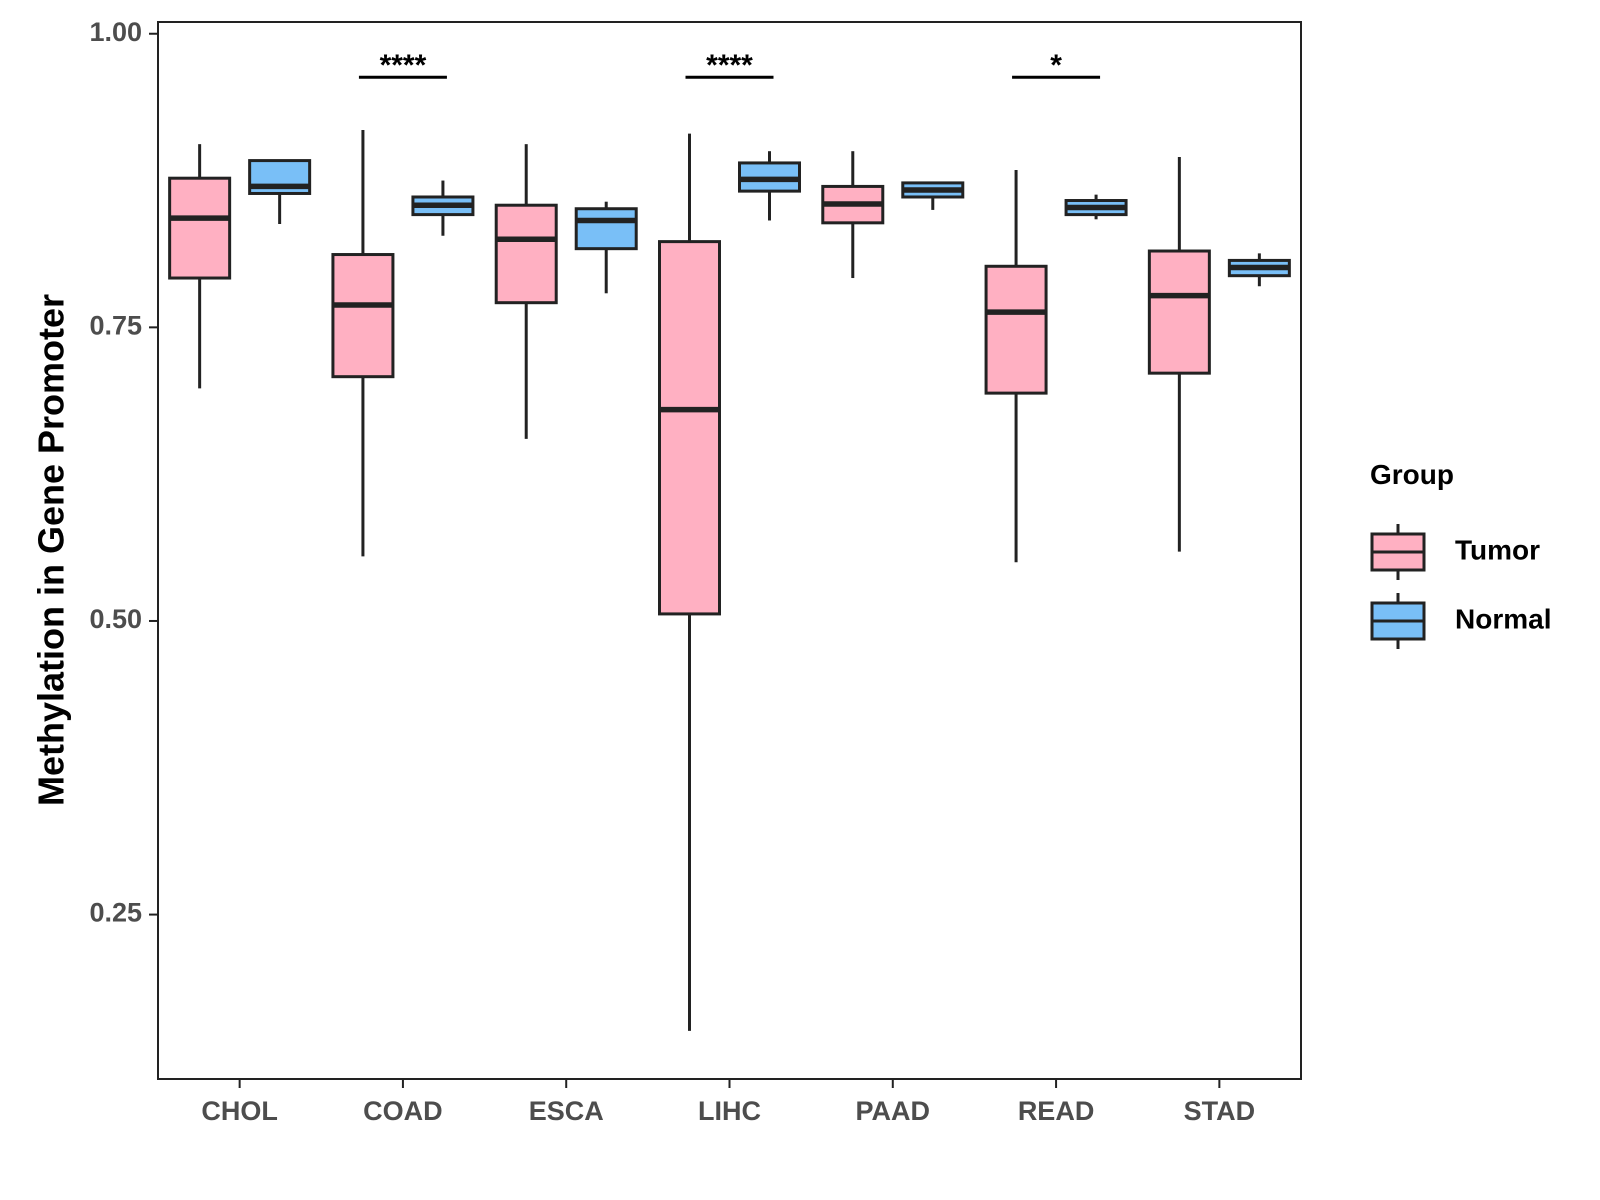  Describe the element at coordinates (1503, 618) in the screenshot. I see `legend-label-normal: Normal` at that location.